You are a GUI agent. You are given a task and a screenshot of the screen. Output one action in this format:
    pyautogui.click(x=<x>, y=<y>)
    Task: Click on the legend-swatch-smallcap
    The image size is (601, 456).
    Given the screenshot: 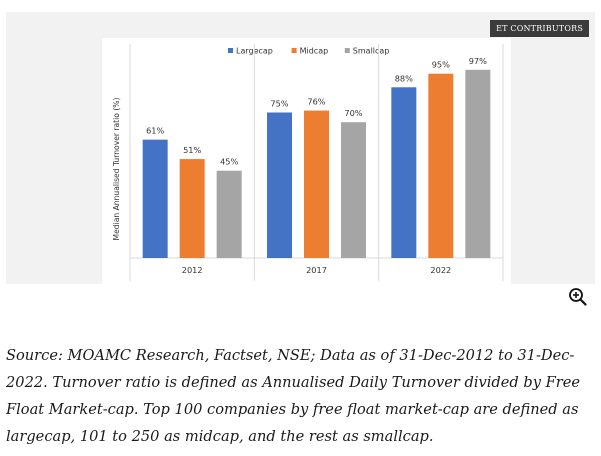 What is the action you would take?
    pyautogui.click(x=347, y=50)
    